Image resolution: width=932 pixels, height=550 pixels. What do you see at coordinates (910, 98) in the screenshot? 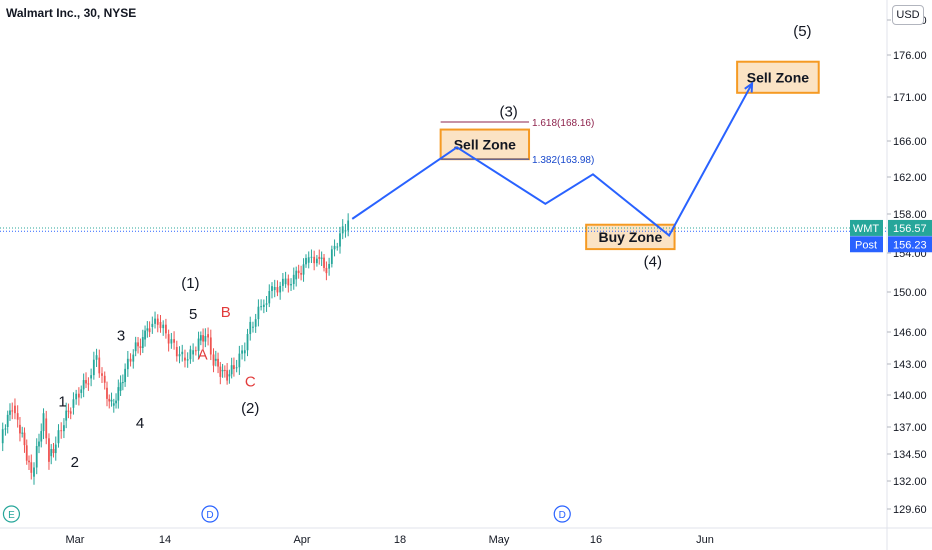
I see `y-tick-label: 171.00` at bounding box center [910, 98].